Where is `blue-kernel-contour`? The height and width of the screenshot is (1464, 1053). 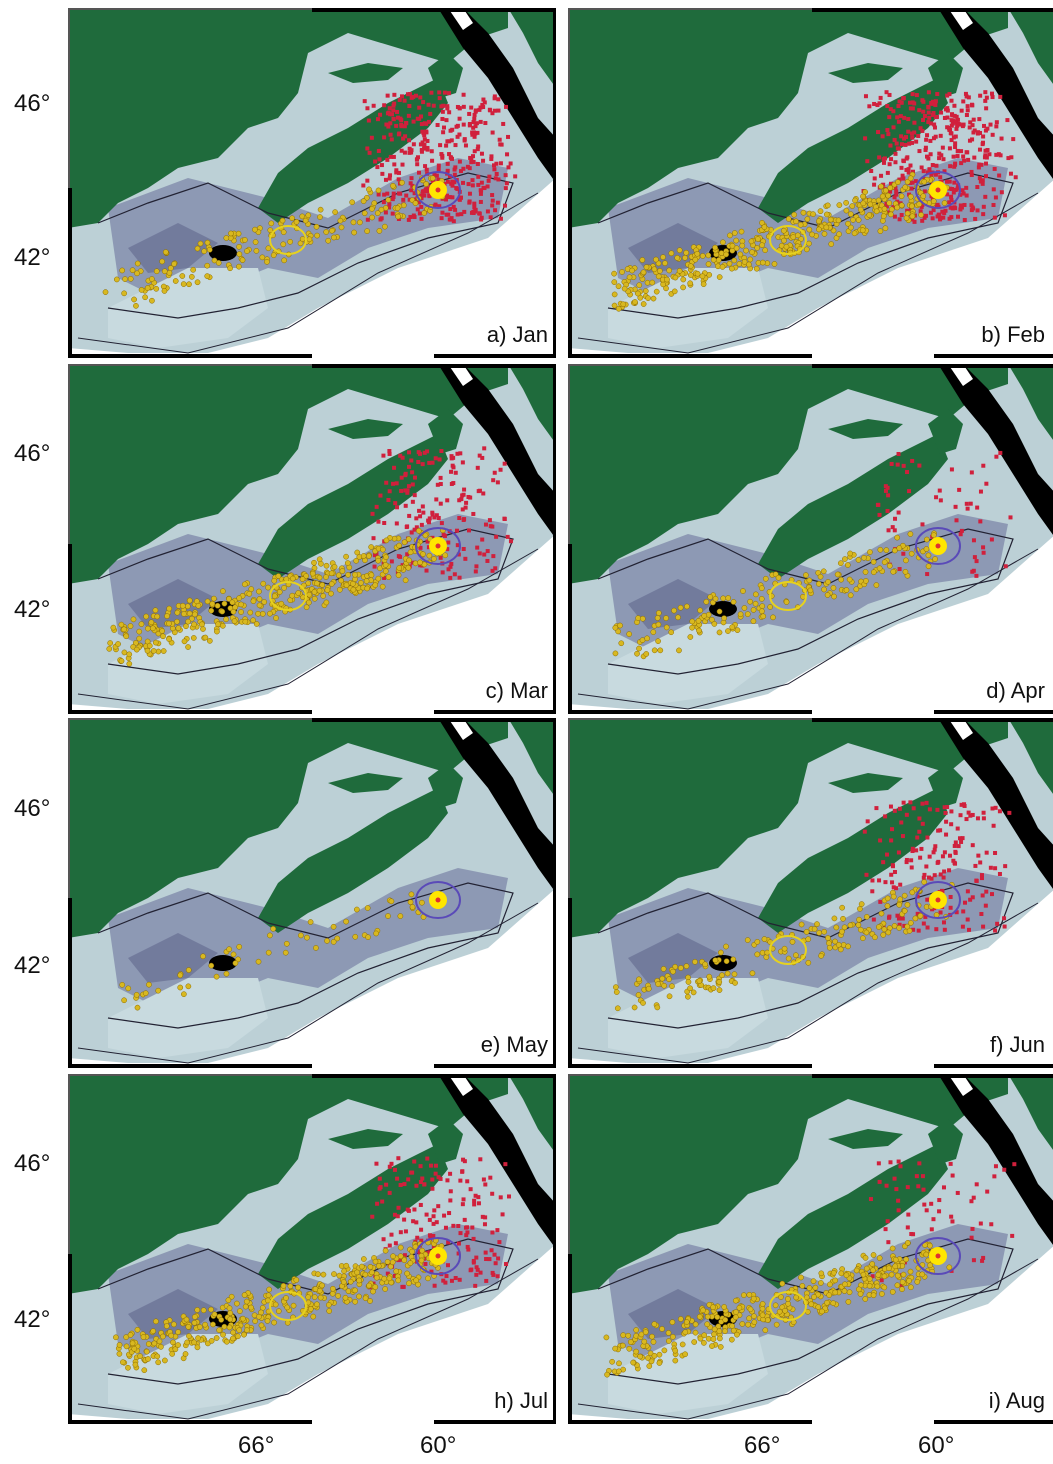 blue-kernel-contour is located at coordinates (938, 1256).